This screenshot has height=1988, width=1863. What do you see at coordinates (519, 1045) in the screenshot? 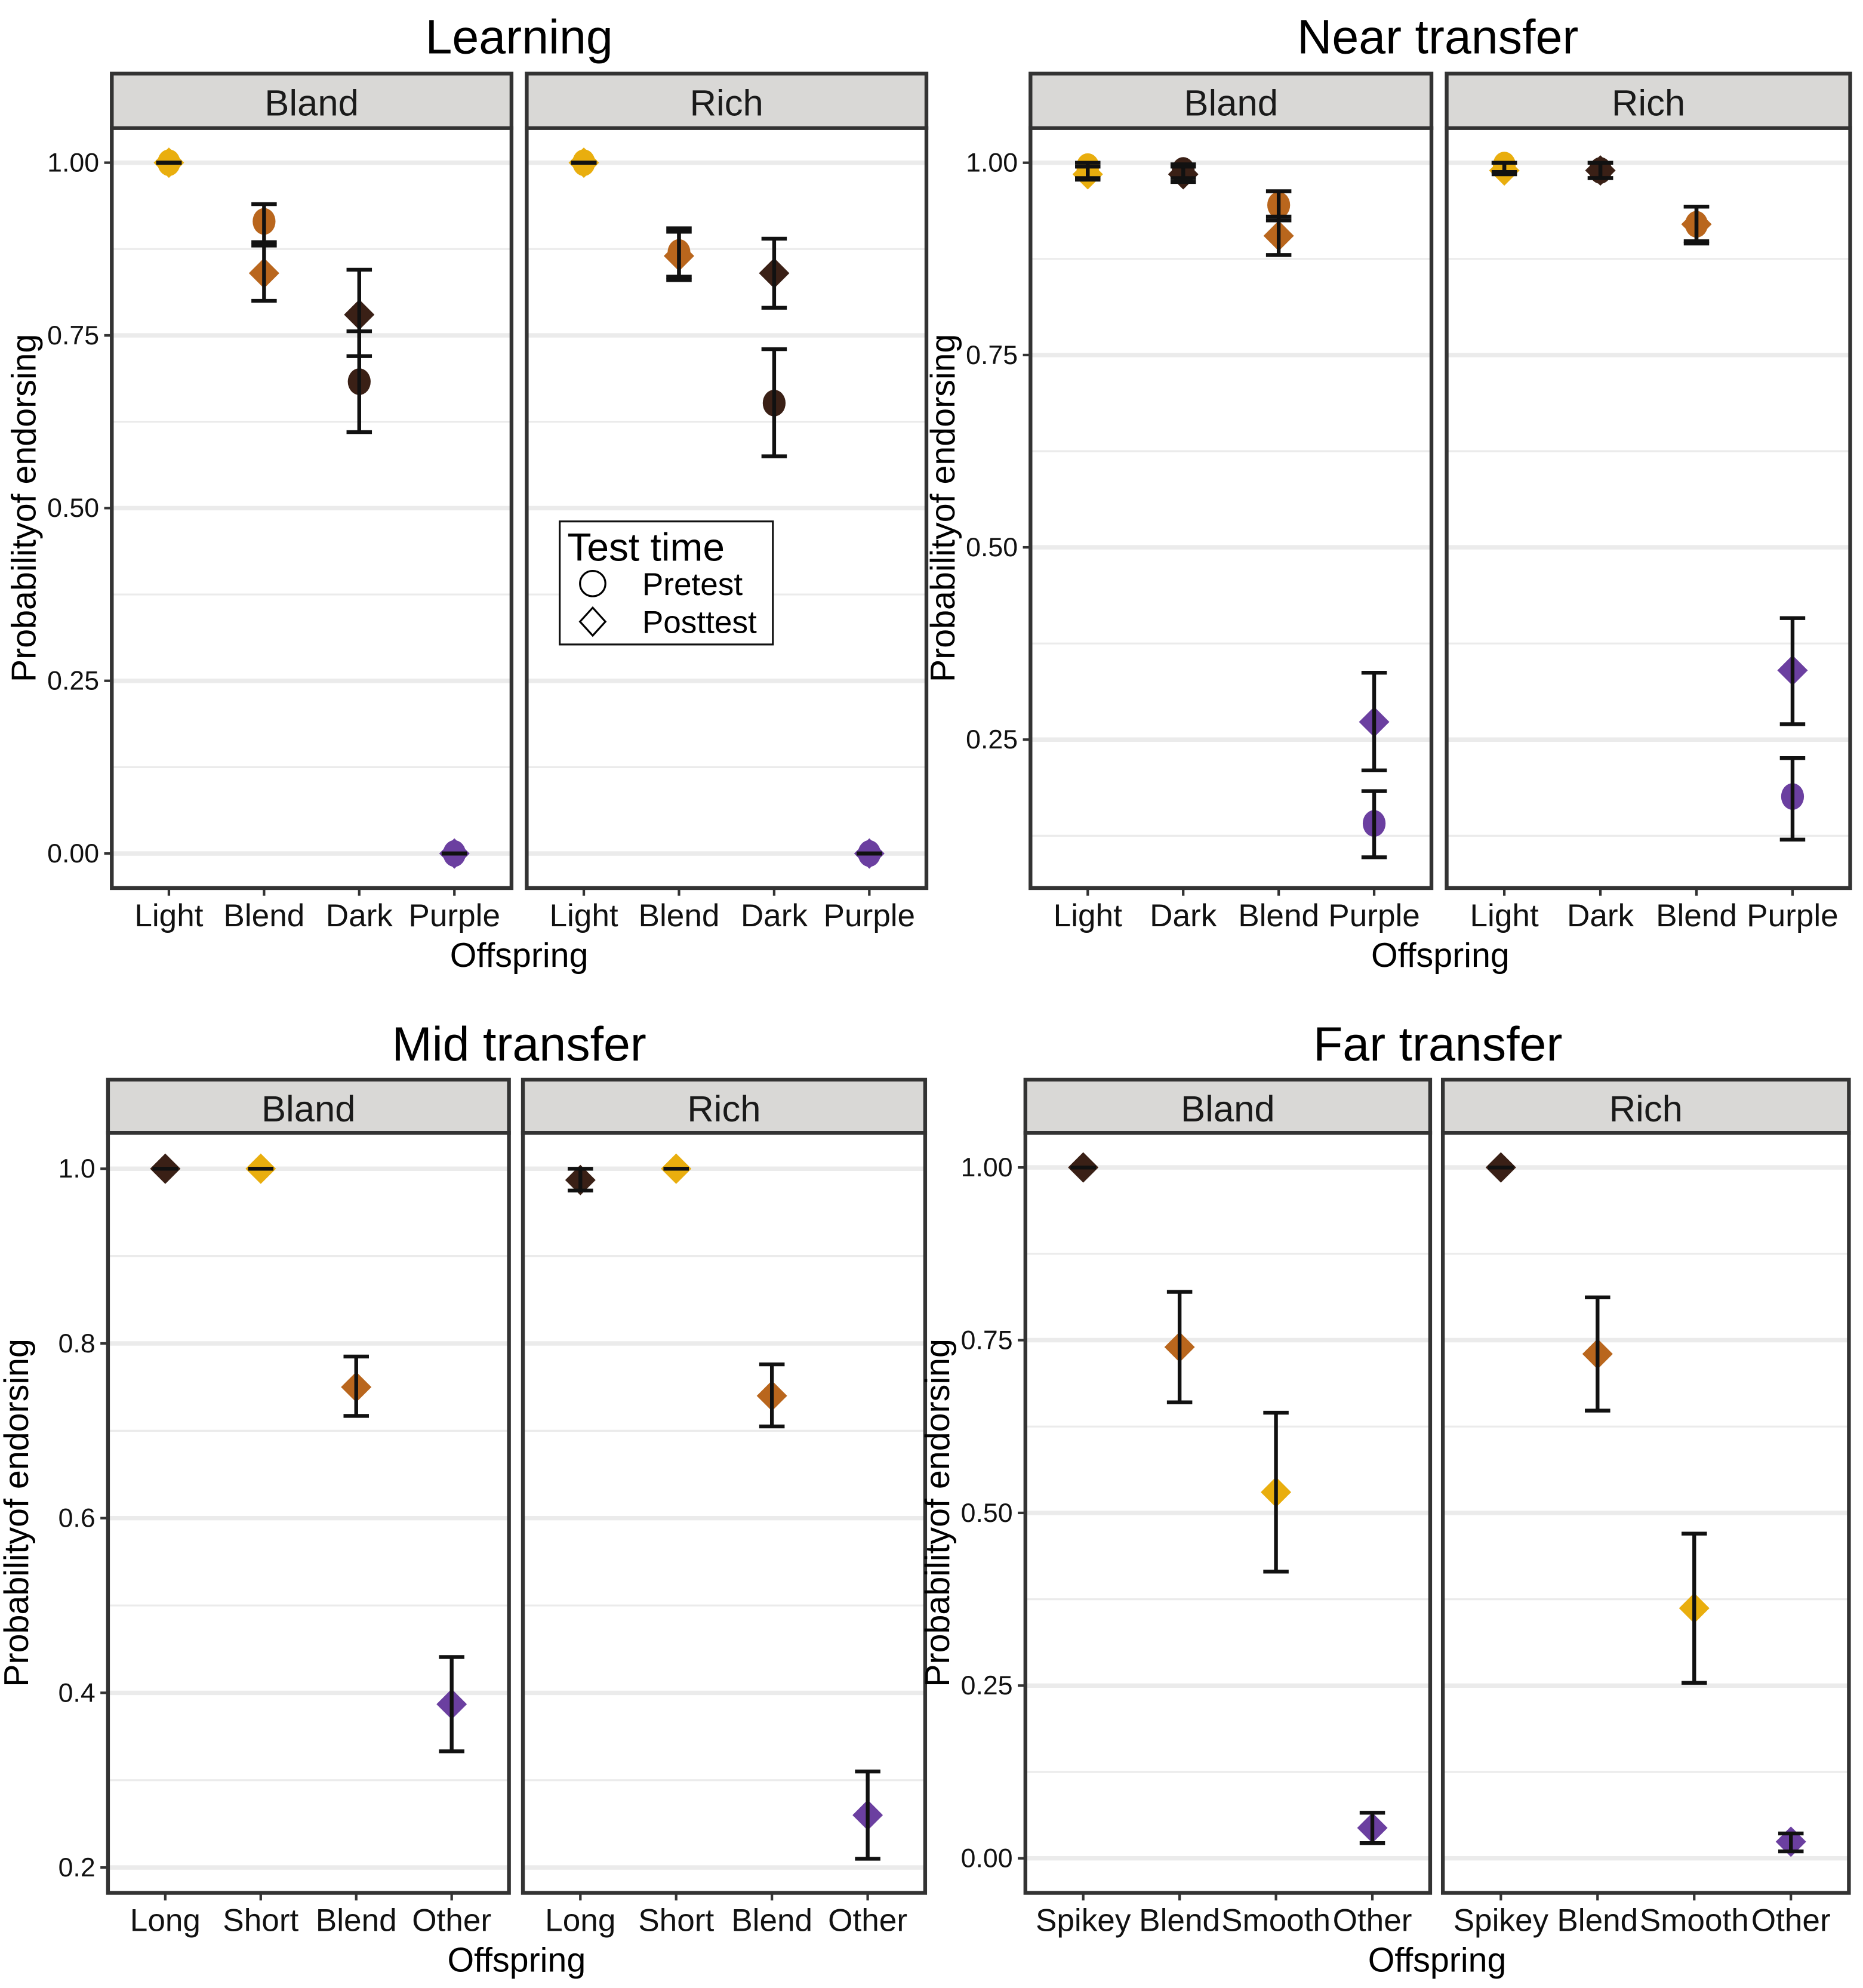
I see `chart-title: Mid transfer` at bounding box center [519, 1045].